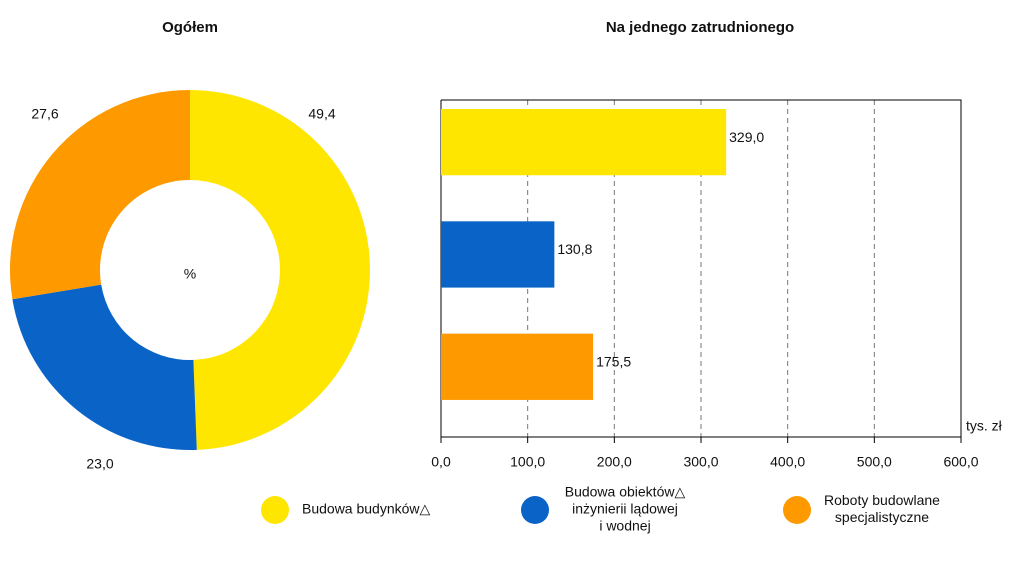 The width and height of the screenshot is (1020, 566). Describe the element at coordinates (613, 361) in the screenshot. I see `data-label: 175,5` at that location.